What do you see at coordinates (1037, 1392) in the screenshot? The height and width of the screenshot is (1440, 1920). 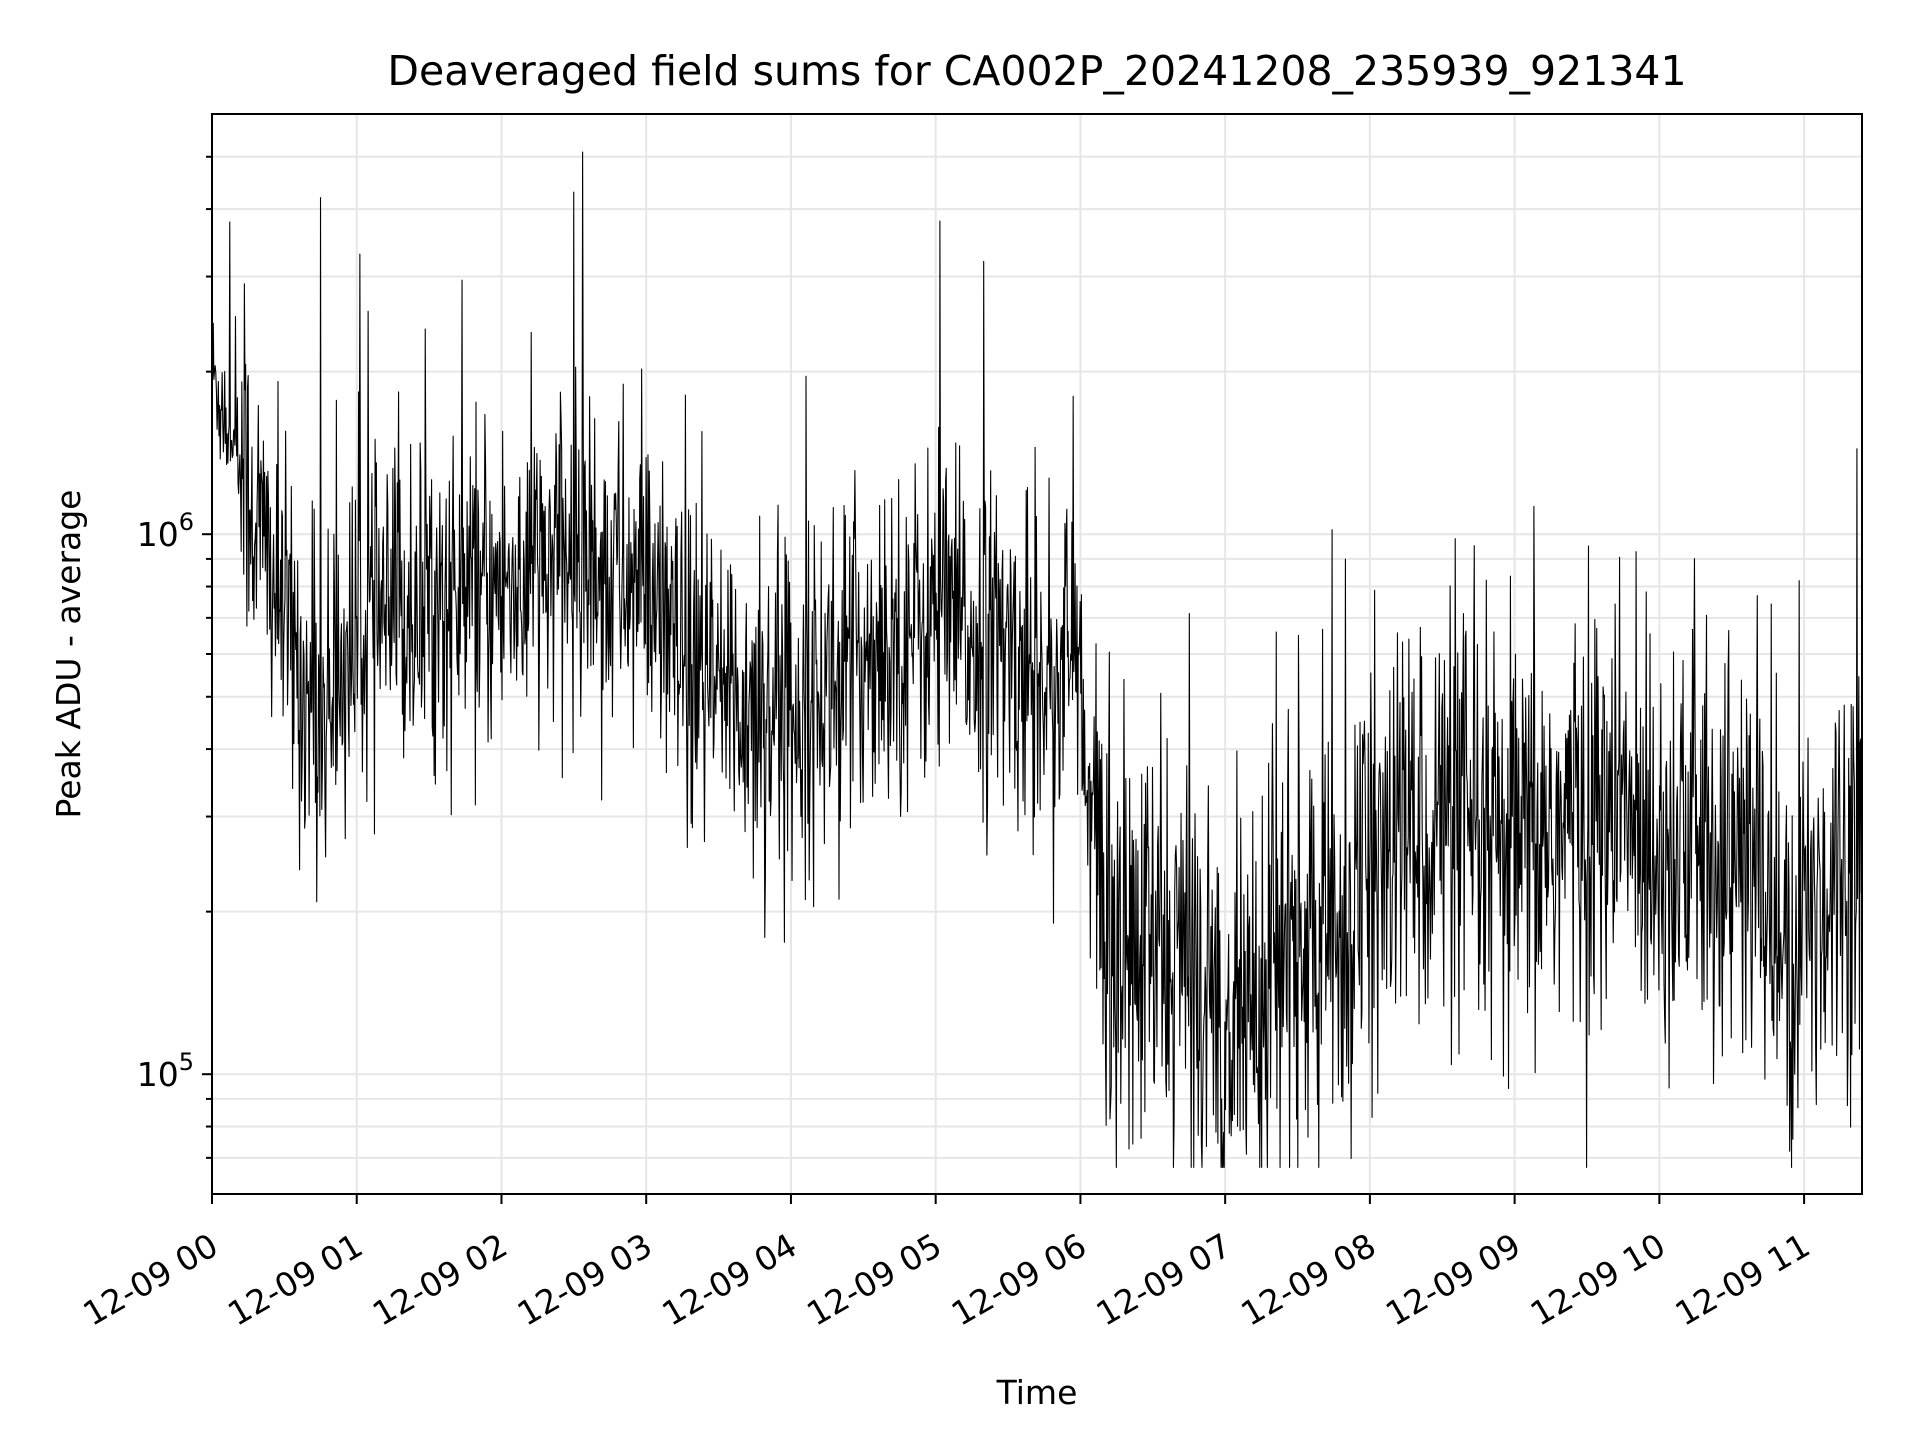 I see `x-axis-title: Time` at bounding box center [1037, 1392].